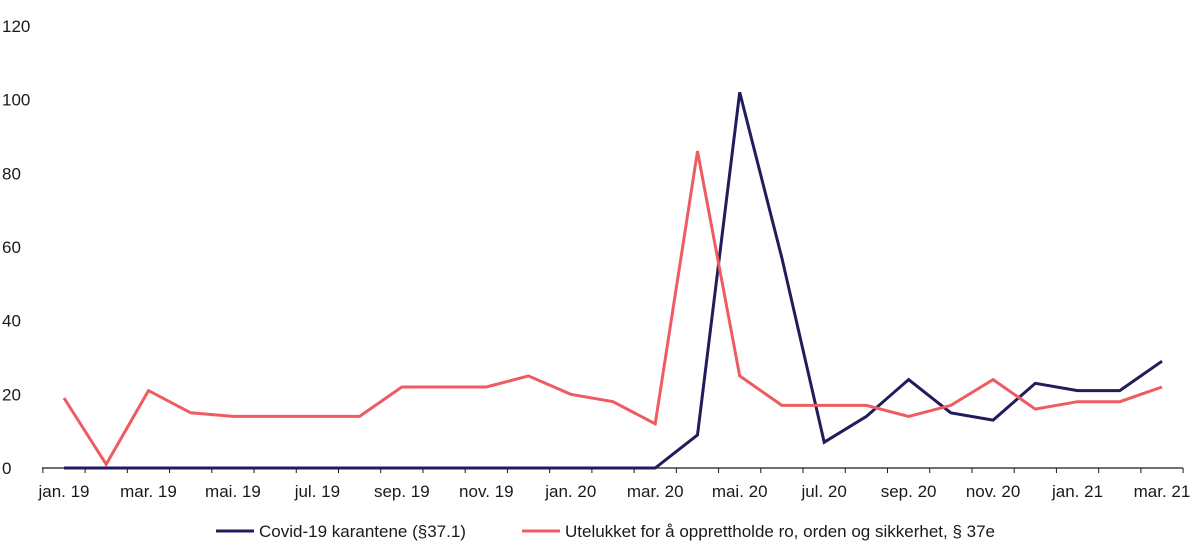 This screenshot has width=1200, height=558. What do you see at coordinates (909, 491) in the screenshot?
I see `x-tick-label: sep. 20` at bounding box center [909, 491].